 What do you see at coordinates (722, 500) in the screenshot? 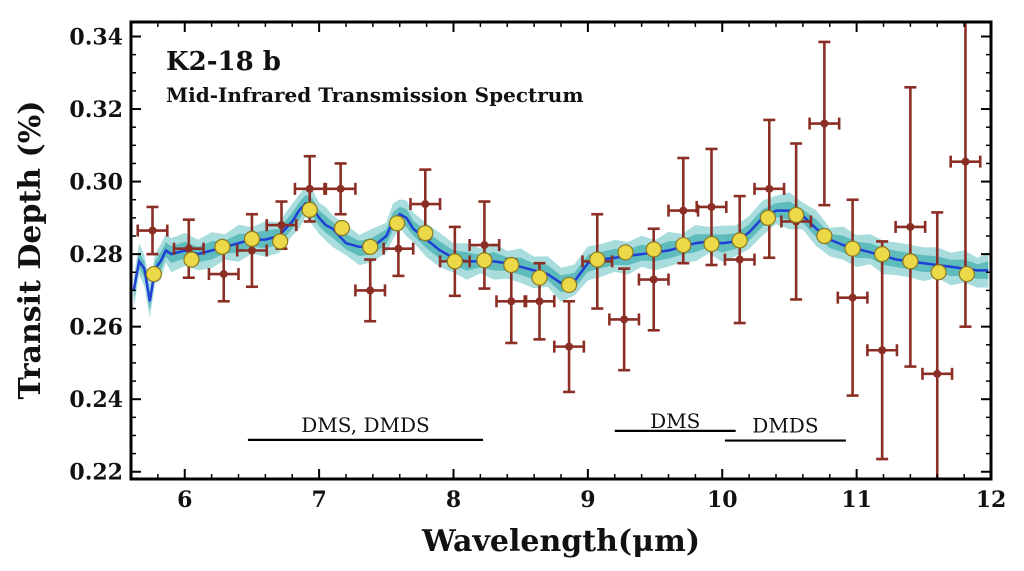
I see `x-tick-label: 10` at bounding box center [722, 500].